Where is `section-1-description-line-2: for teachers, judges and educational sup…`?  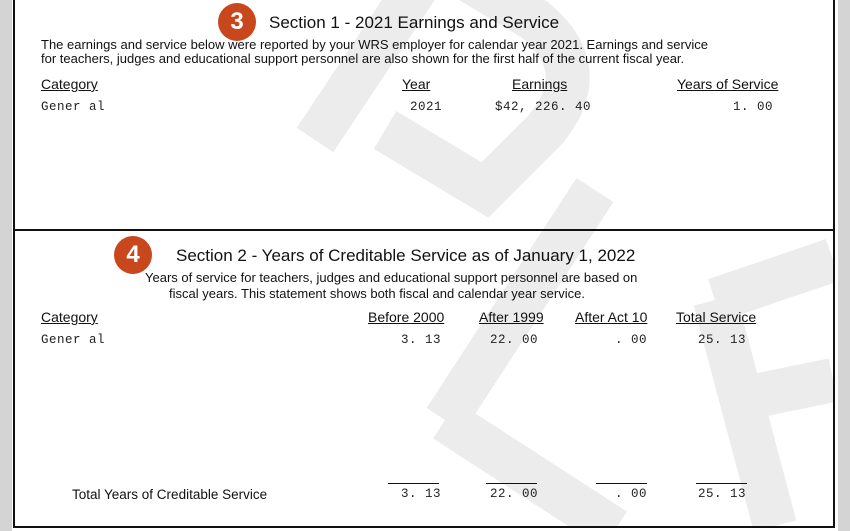
section-1-description-line-2: for teachers, judges and educational sup… is located at coordinates (363, 58).